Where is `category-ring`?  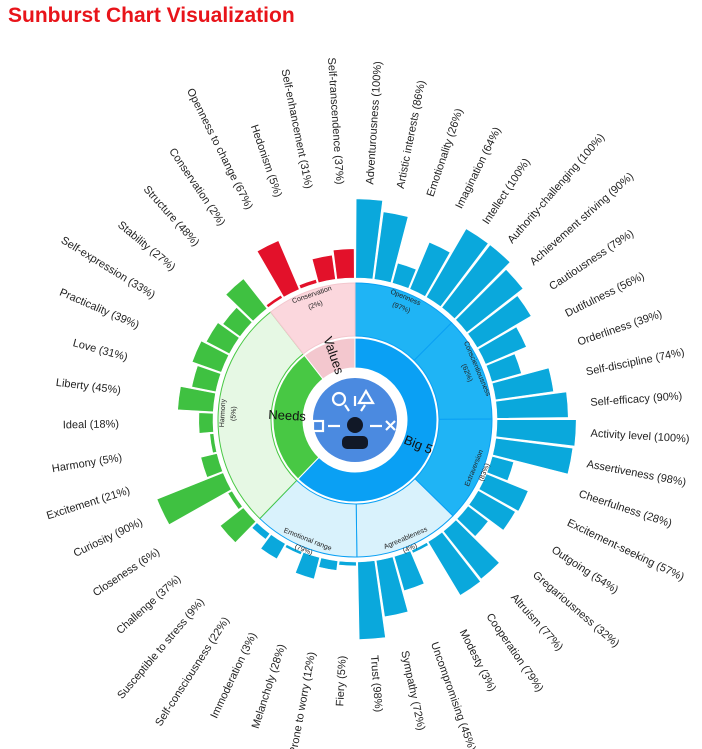 category-ring is located at coordinates (355, 420).